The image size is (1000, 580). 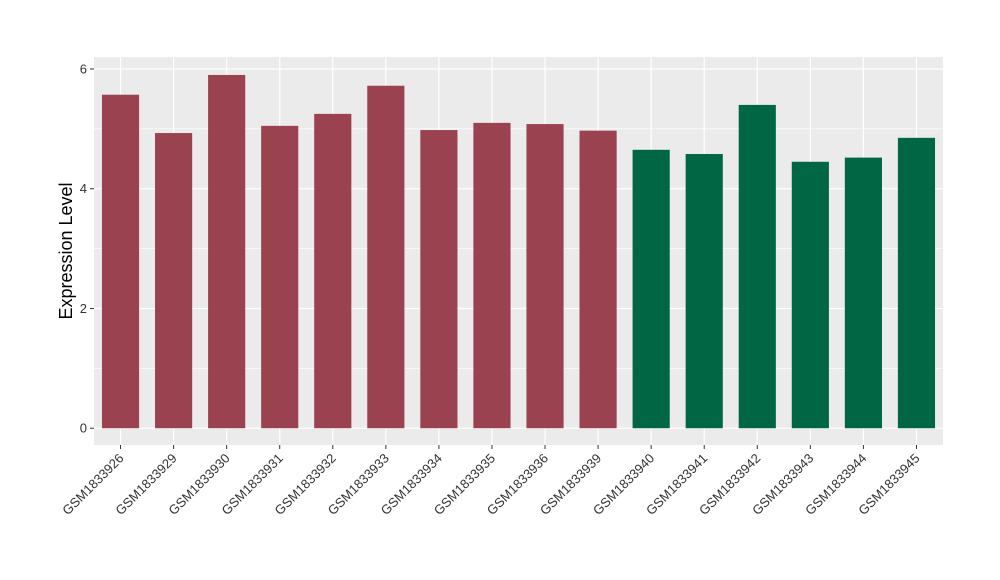 I want to click on bar-GSM1833942, so click(x=757, y=266).